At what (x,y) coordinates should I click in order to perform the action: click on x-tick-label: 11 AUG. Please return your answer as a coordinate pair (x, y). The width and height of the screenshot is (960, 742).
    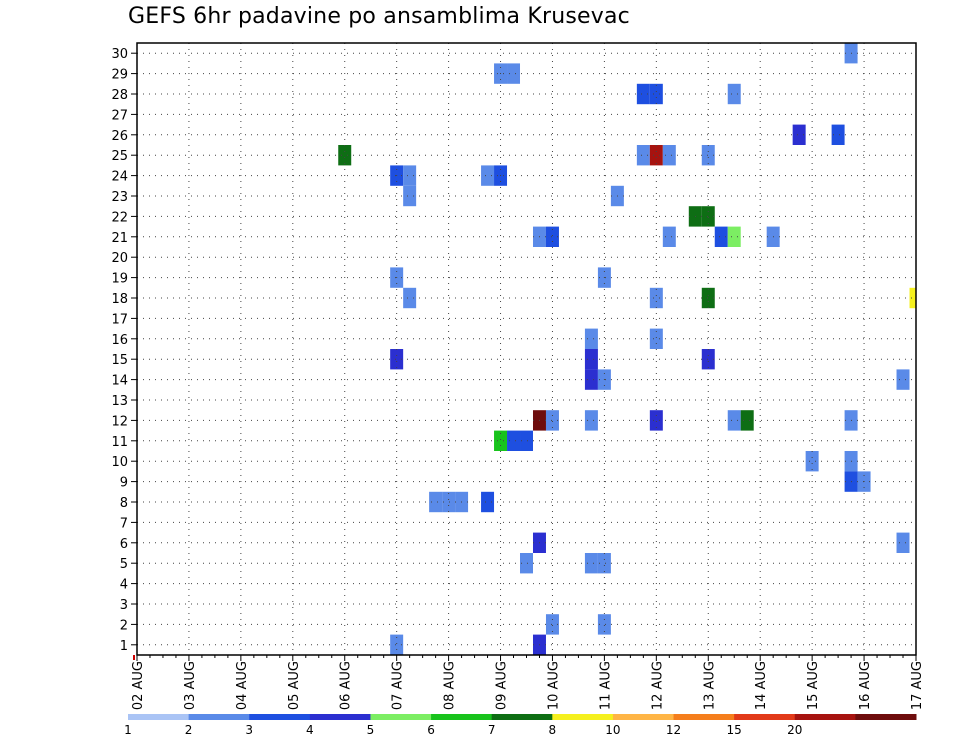
    Looking at the image, I should click on (605, 685).